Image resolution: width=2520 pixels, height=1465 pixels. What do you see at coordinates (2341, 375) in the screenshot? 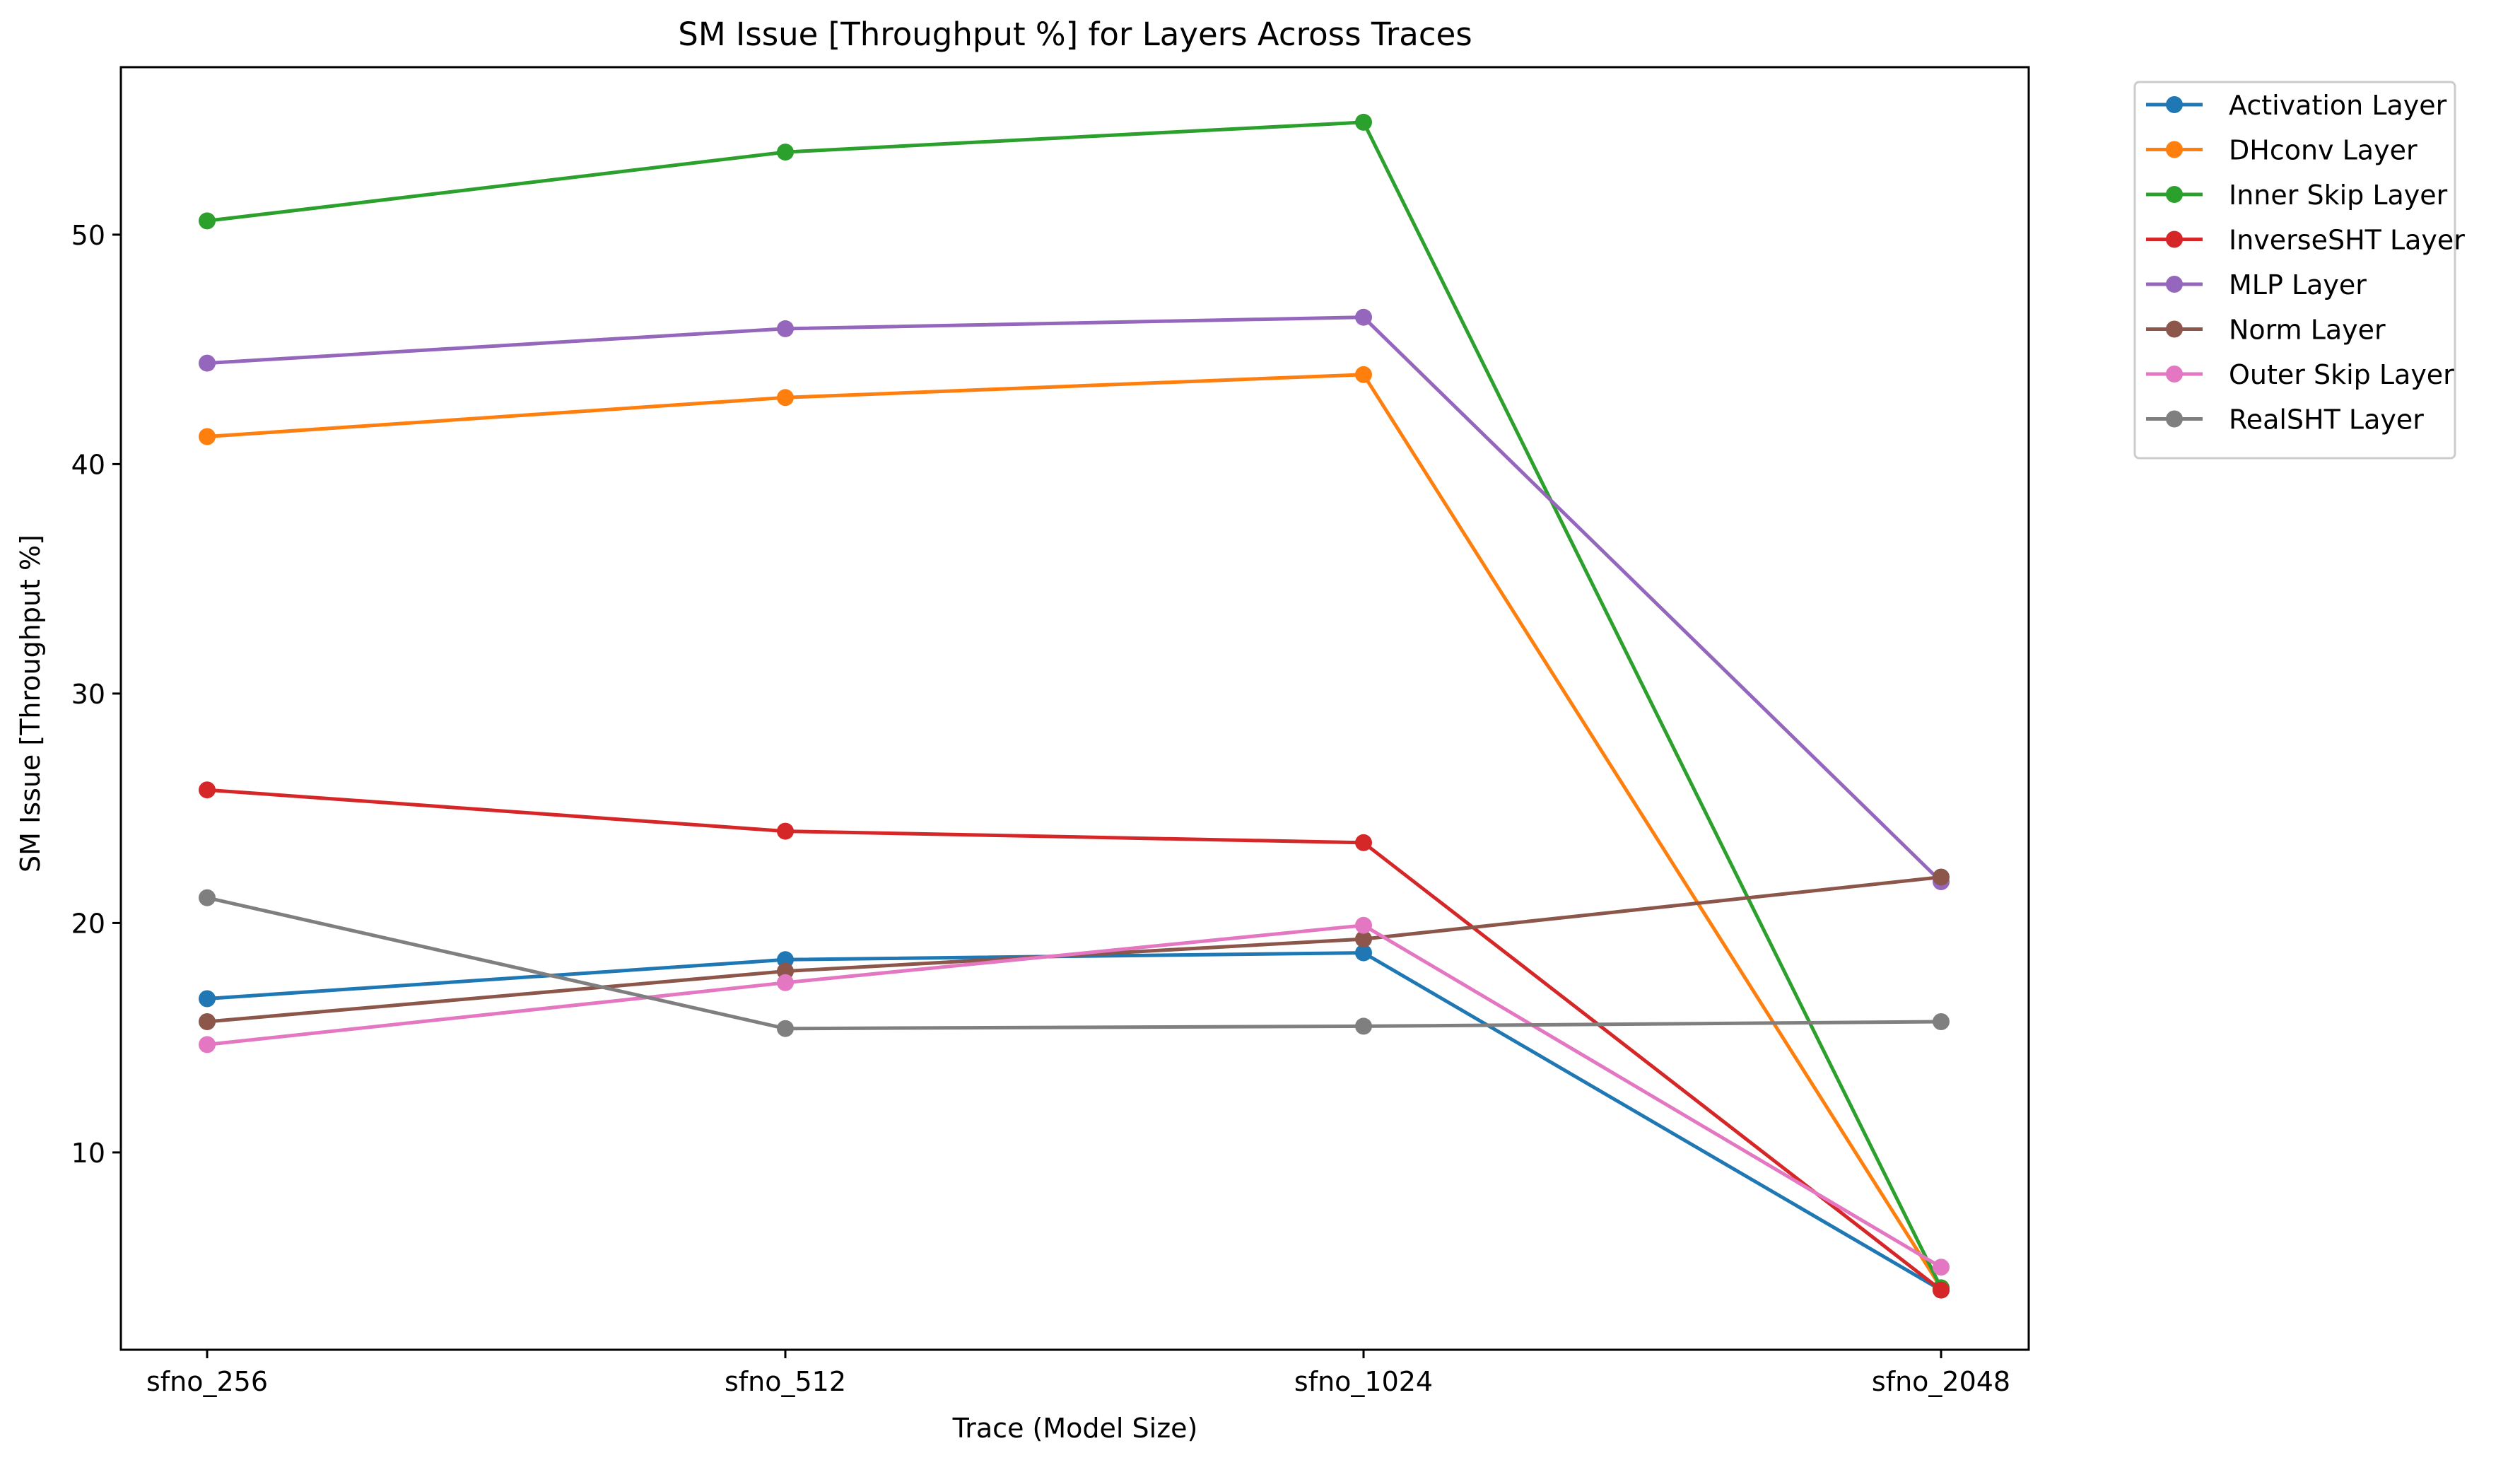
I see `legend-label: Outer Skip Layer` at bounding box center [2341, 375].